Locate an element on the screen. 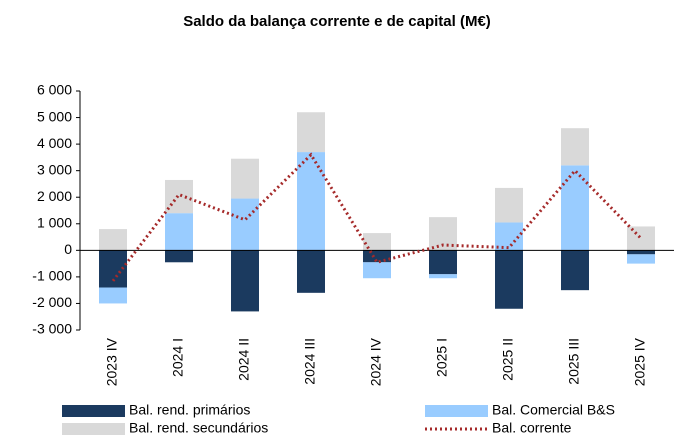 This screenshot has height=436, width=675. x-tick-label: 2025 III is located at coordinates (574, 361).